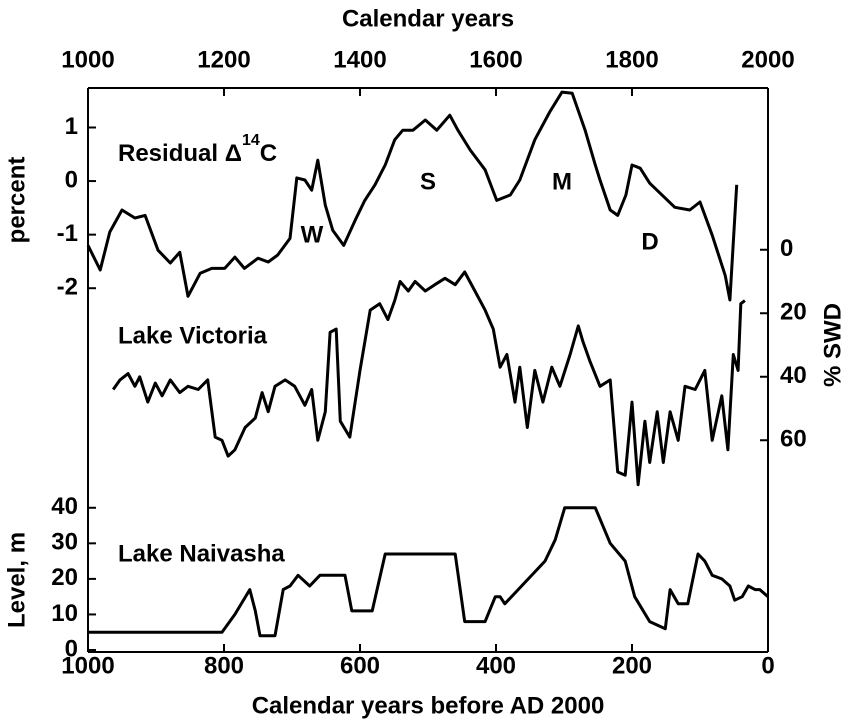 The image size is (847, 727). I want to click on series-label: Lake Victoria, so click(193, 335).